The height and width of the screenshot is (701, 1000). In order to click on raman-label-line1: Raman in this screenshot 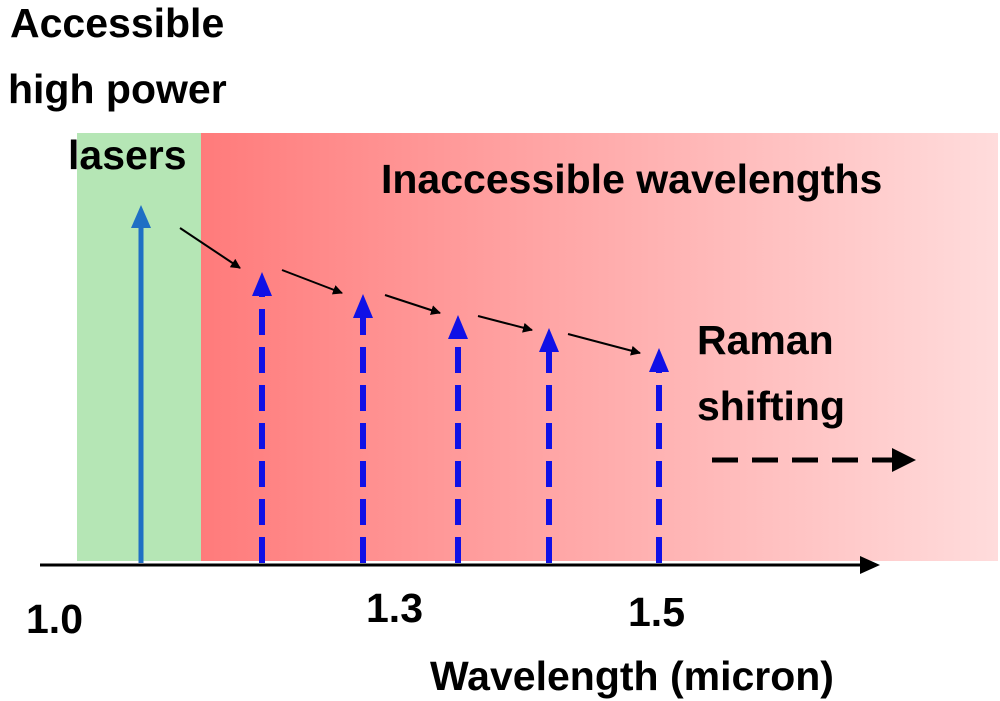, I will do `click(765, 340)`.